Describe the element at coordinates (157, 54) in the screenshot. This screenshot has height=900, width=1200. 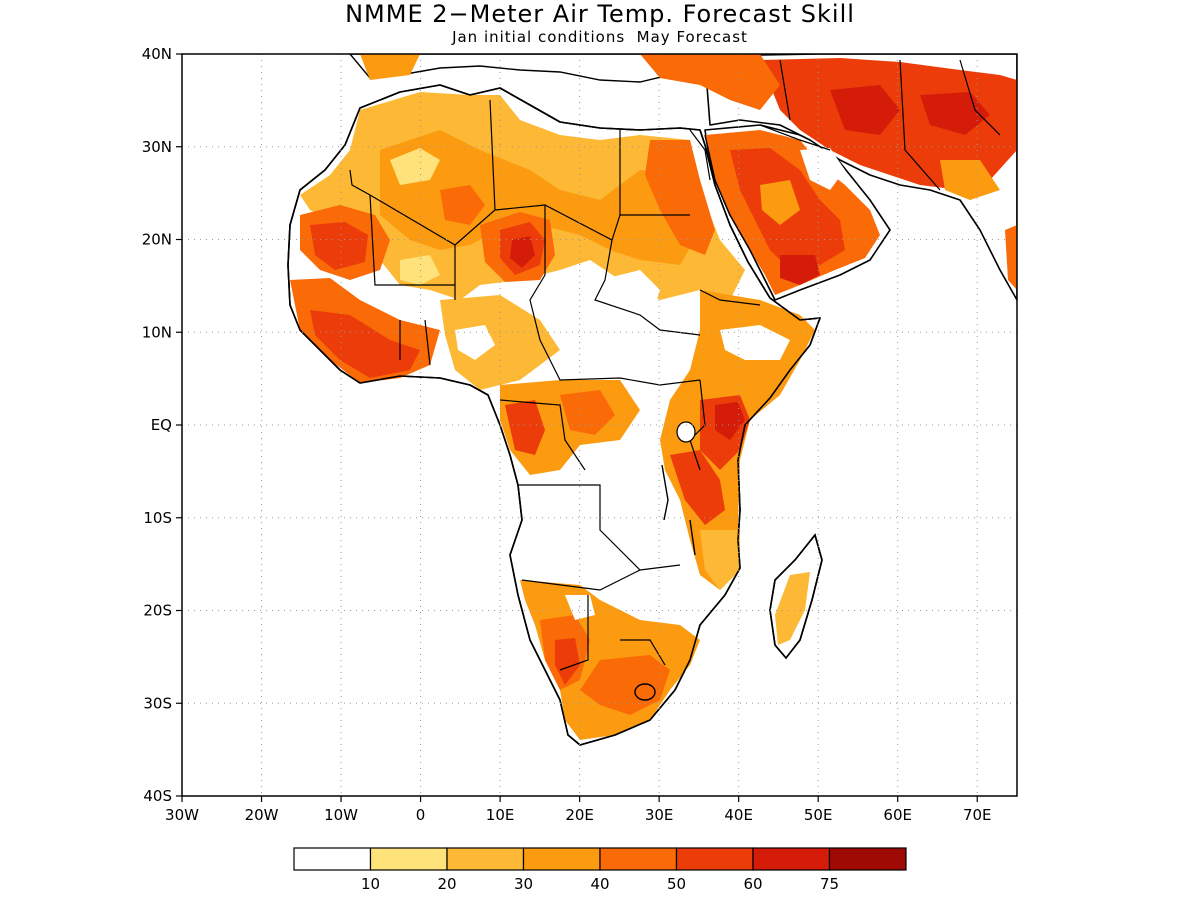
I see `y-tick-label: 40N` at that location.